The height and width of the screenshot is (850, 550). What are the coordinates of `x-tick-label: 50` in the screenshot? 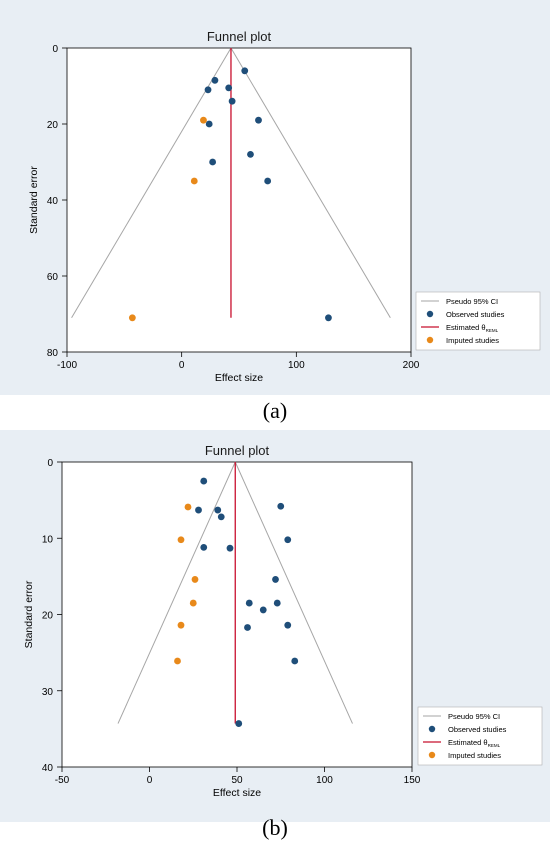 It's located at (237, 780).